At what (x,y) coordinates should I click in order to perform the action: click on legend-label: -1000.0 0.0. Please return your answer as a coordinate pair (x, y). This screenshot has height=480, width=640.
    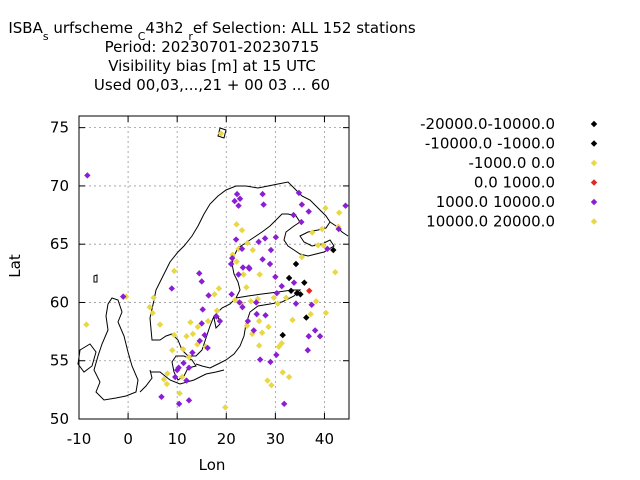
    Looking at the image, I should click on (511, 163).